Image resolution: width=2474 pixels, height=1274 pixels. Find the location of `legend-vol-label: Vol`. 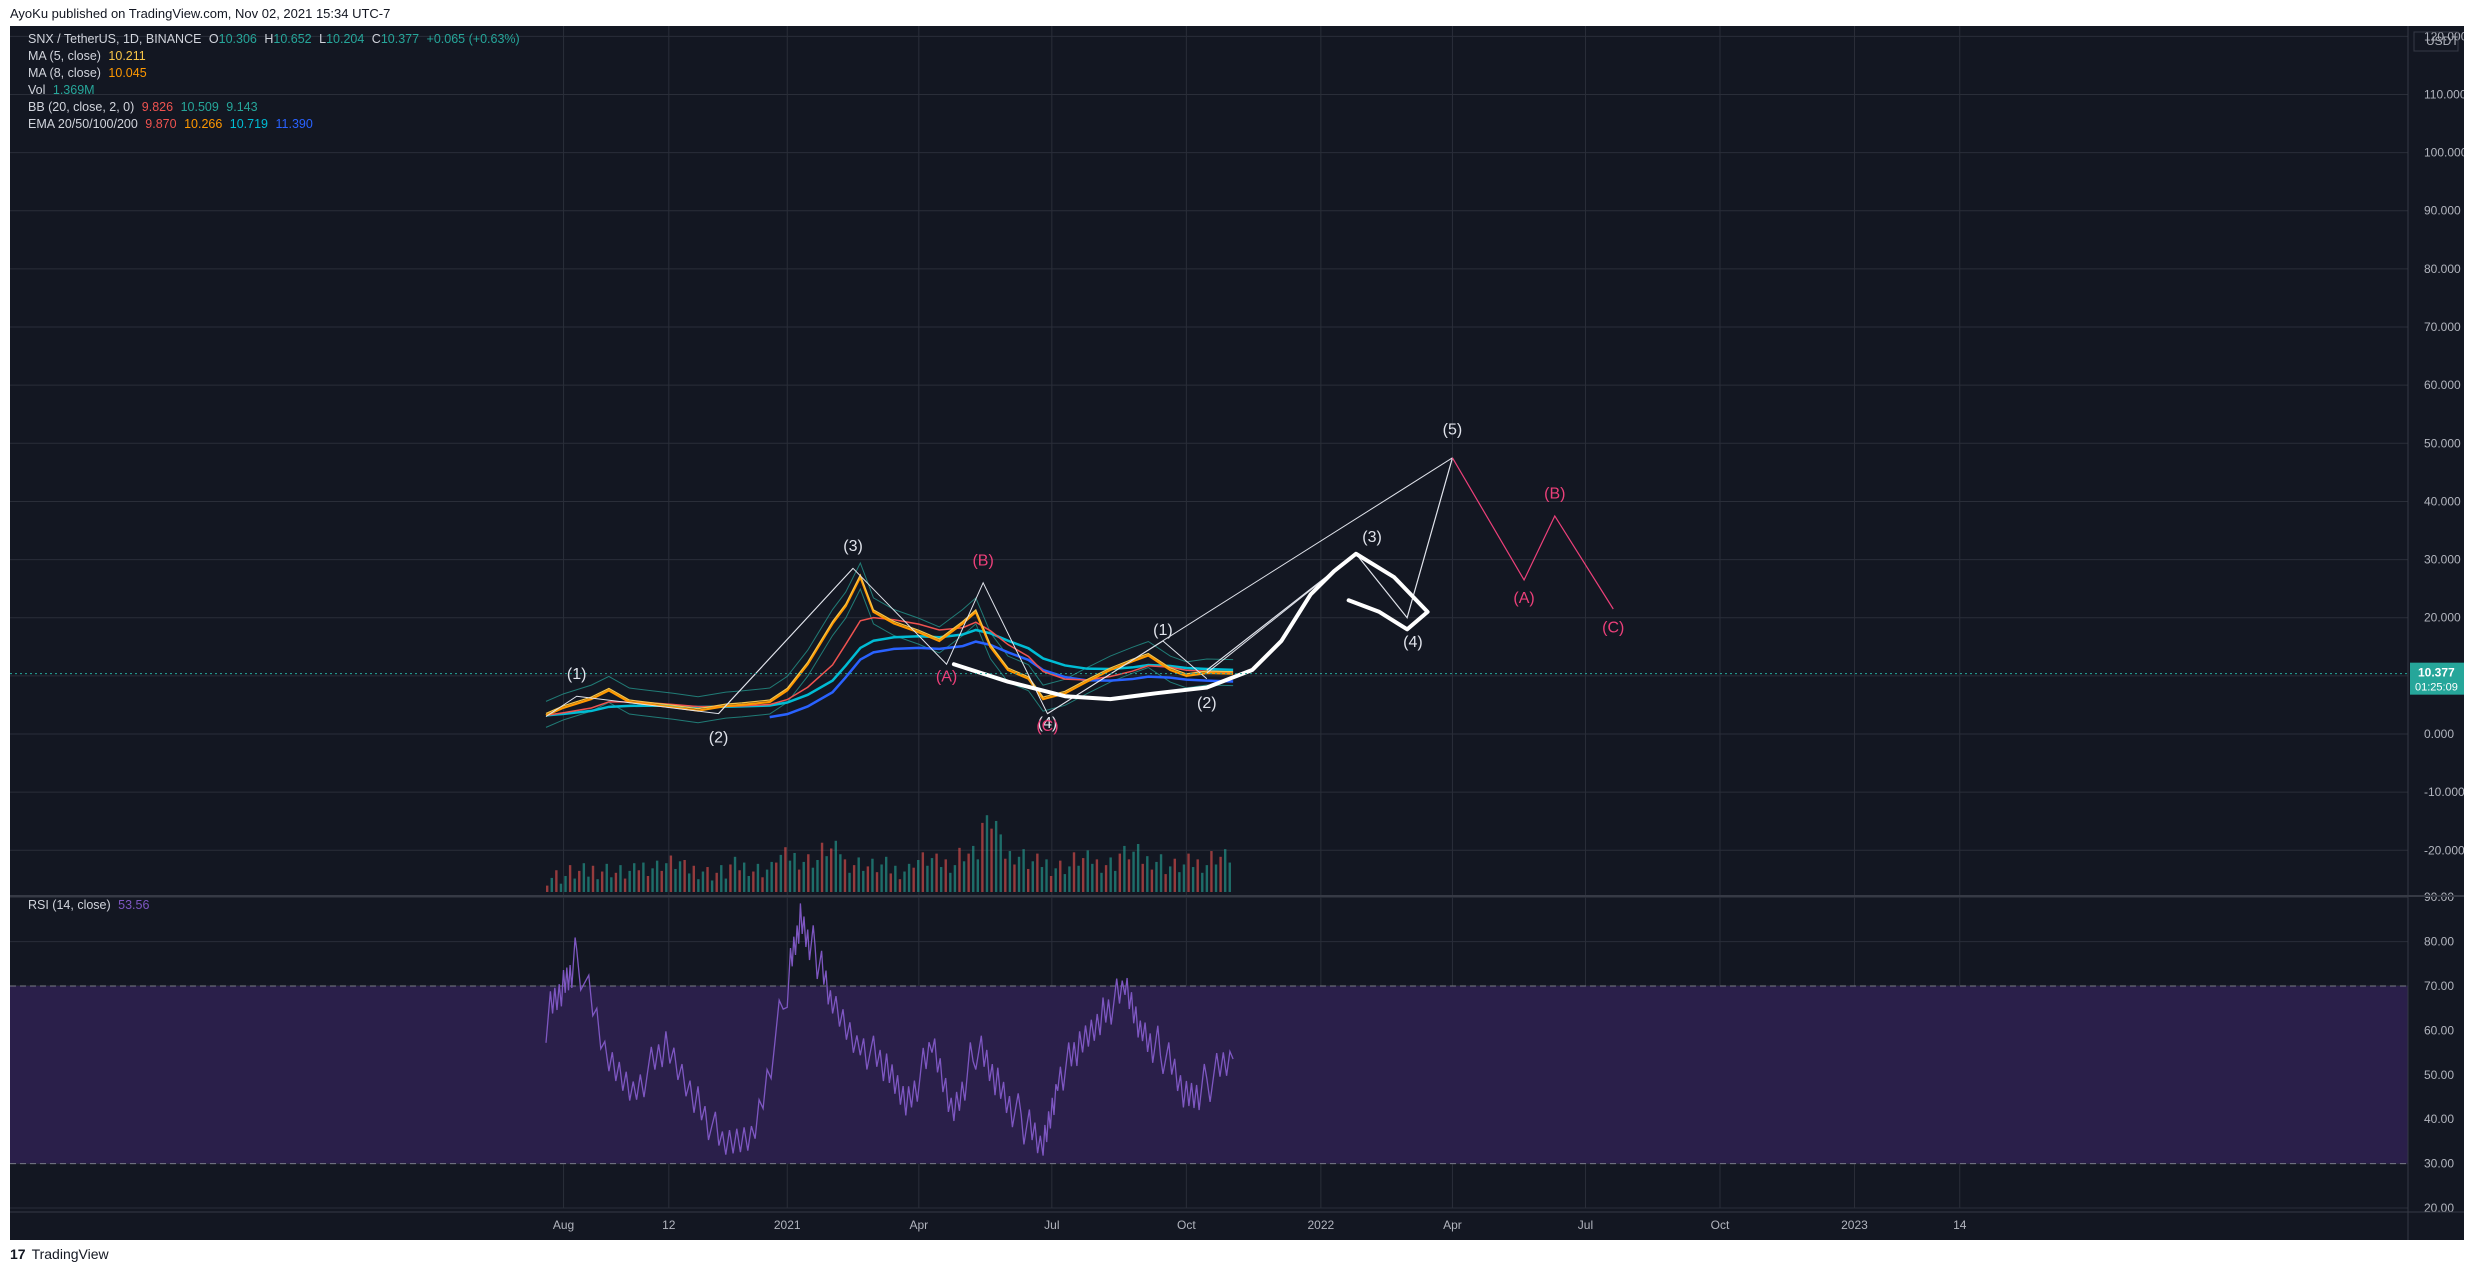

legend-vol-label: Vol is located at coordinates (37, 90).